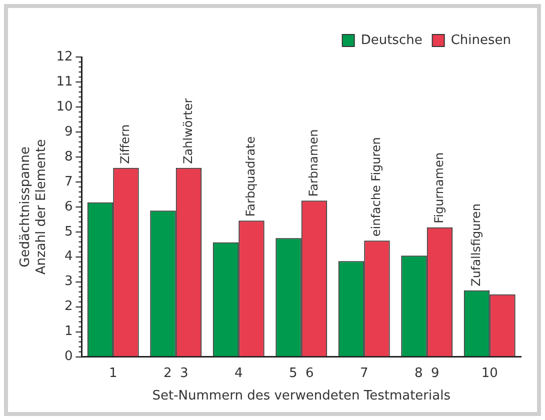 This screenshot has width=545, height=420. What do you see at coordinates (68, 306) in the screenshot?
I see `y-tick-label: 2` at bounding box center [68, 306].